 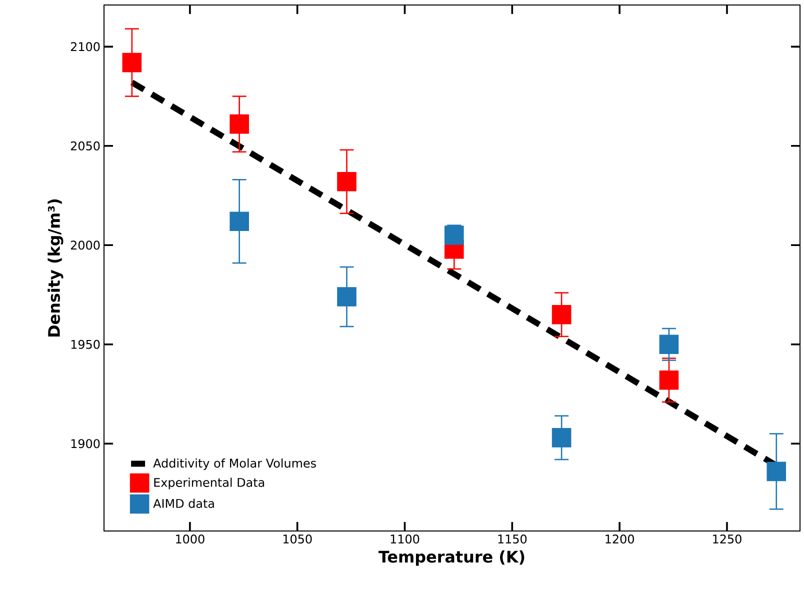 What do you see at coordinates (85, 47) in the screenshot?
I see `y-tick-label: 2100` at bounding box center [85, 47].